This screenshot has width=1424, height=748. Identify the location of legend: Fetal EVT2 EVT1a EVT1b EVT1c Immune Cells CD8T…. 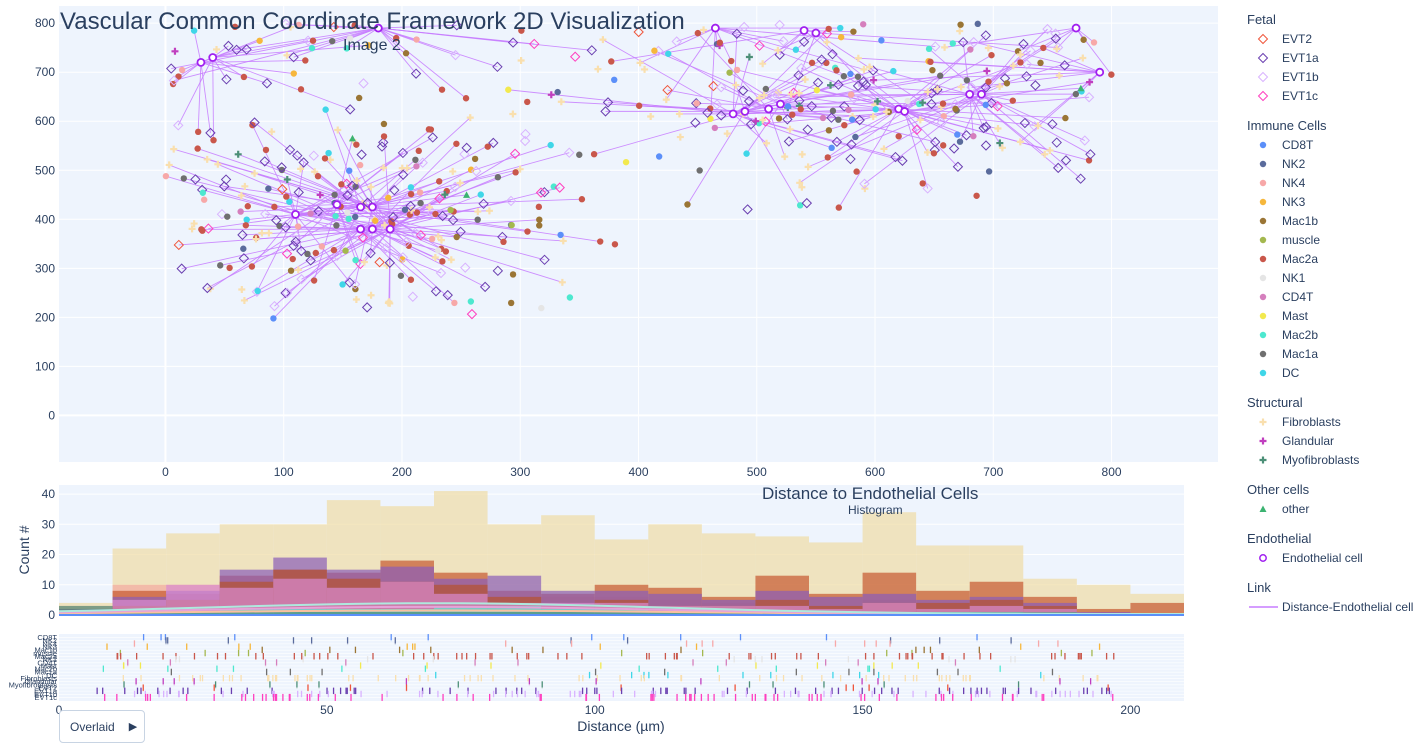
(1330, 313).